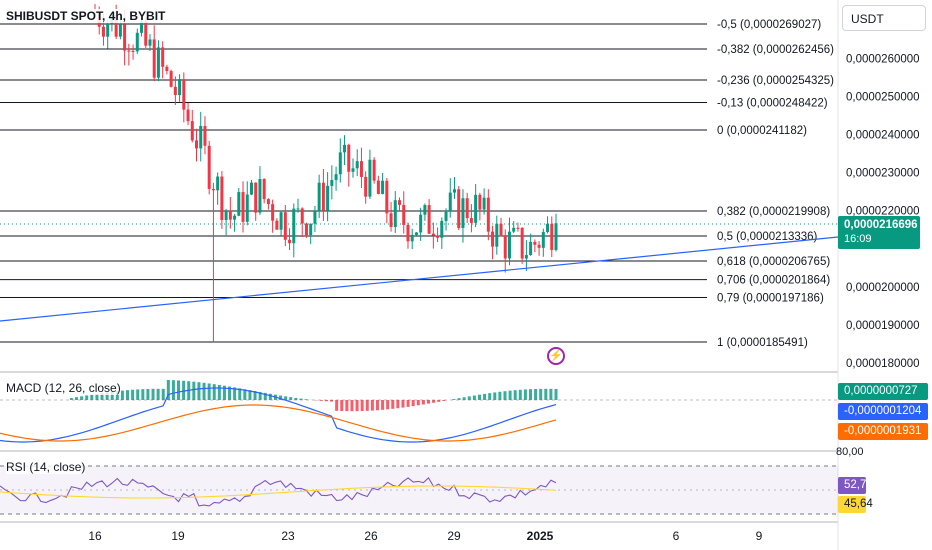 The width and height of the screenshot is (932, 550). I want to click on fib-level-label: -0,236 (0,0000254325), so click(775, 81).